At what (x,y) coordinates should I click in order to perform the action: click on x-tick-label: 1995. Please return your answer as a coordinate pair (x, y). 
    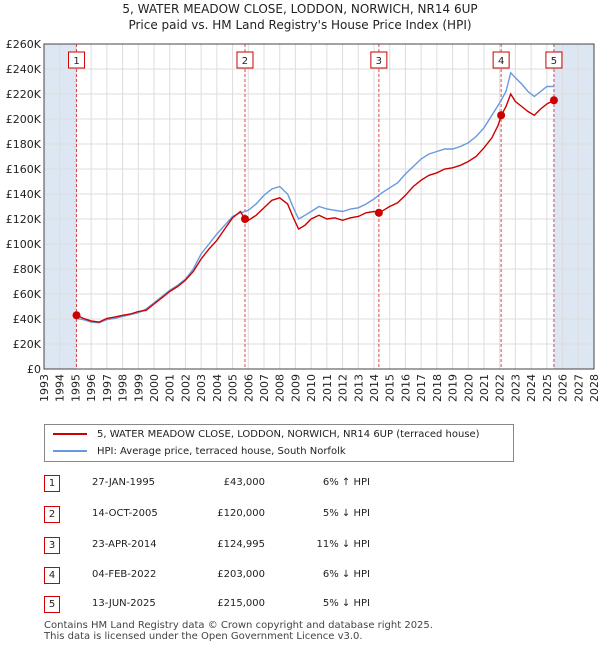
    Looking at the image, I should click on (75, 388).